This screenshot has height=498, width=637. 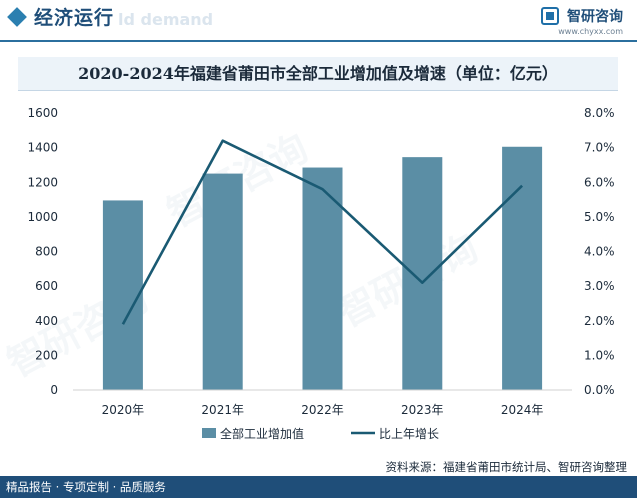 I want to click on y-left-tick-label: 0, so click(x=54, y=390).